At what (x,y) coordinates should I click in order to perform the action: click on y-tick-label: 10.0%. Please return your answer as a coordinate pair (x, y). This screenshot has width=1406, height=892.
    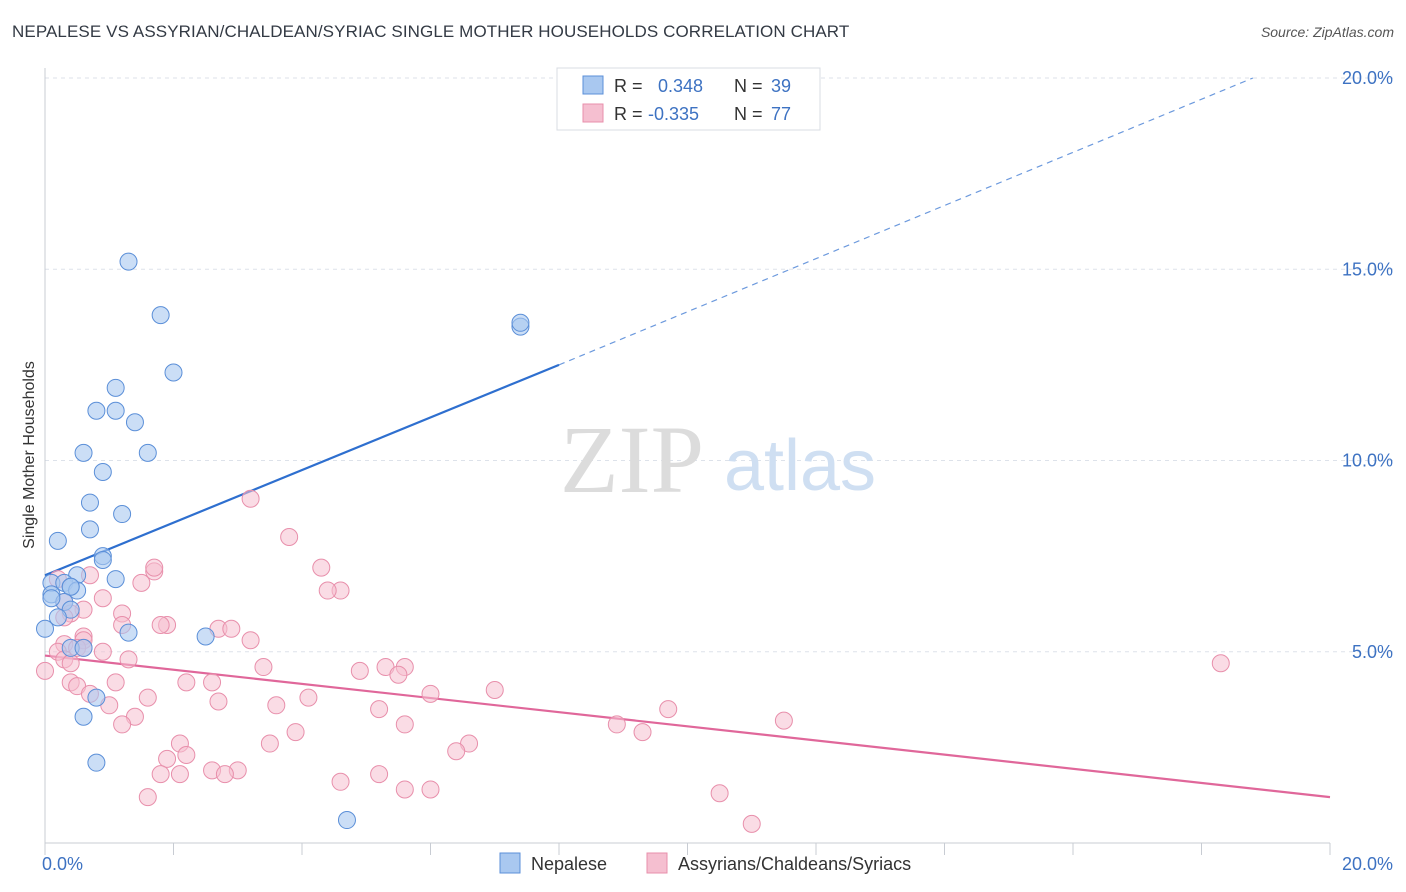
    Looking at the image, I should click on (1367, 461).